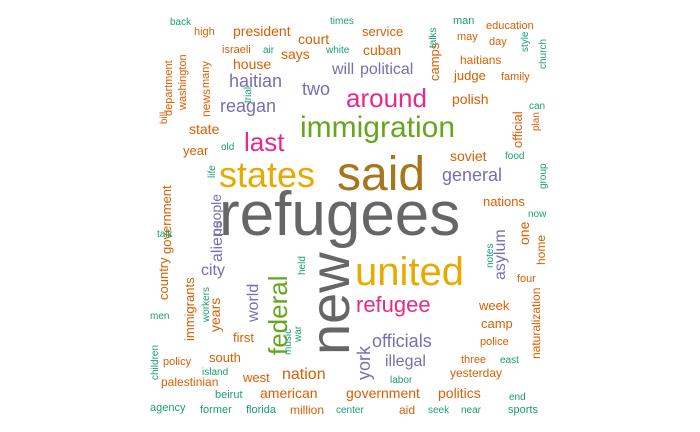 The image size is (700, 432). I want to click on word-two: two, so click(316, 89).